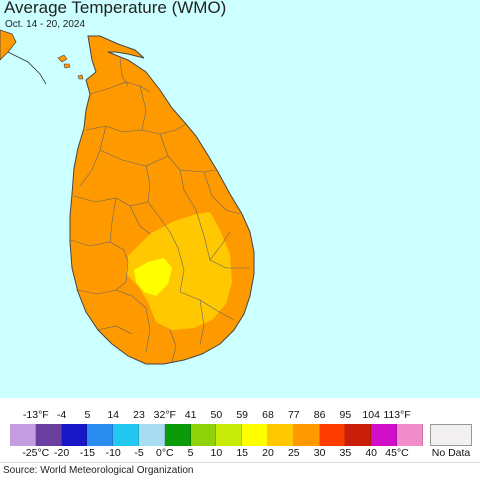 The width and height of the screenshot is (480, 480). What do you see at coordinates (293, 415) in the screenshot?
I see `fahrenheit-tick-label: 77` at bounding box center [293, 415].